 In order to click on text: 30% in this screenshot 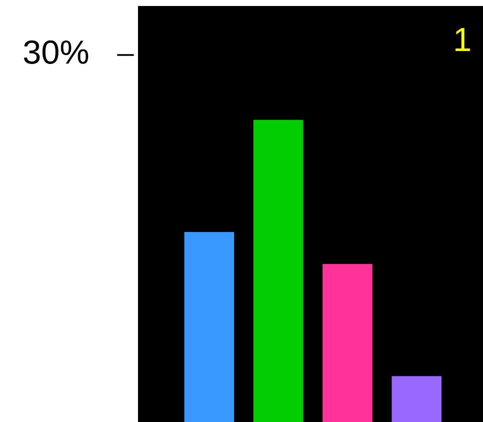, I will do `click(56, 52)`.